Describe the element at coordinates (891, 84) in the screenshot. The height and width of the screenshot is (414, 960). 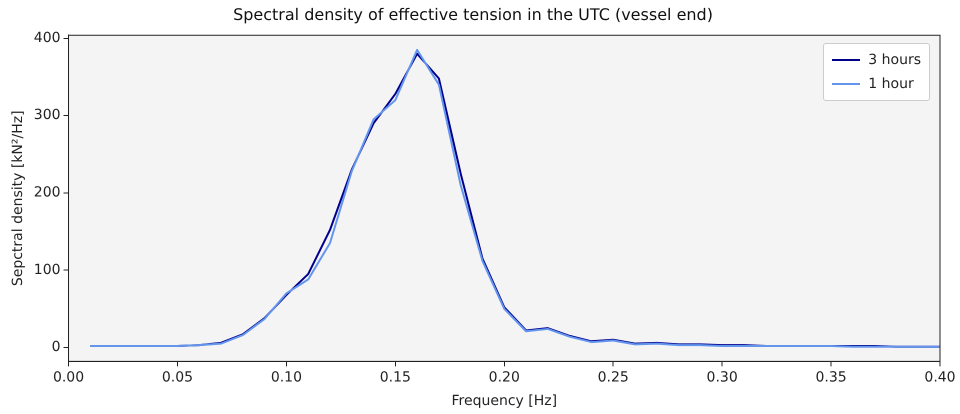
I see `legend-label: 1 hour` at that location.